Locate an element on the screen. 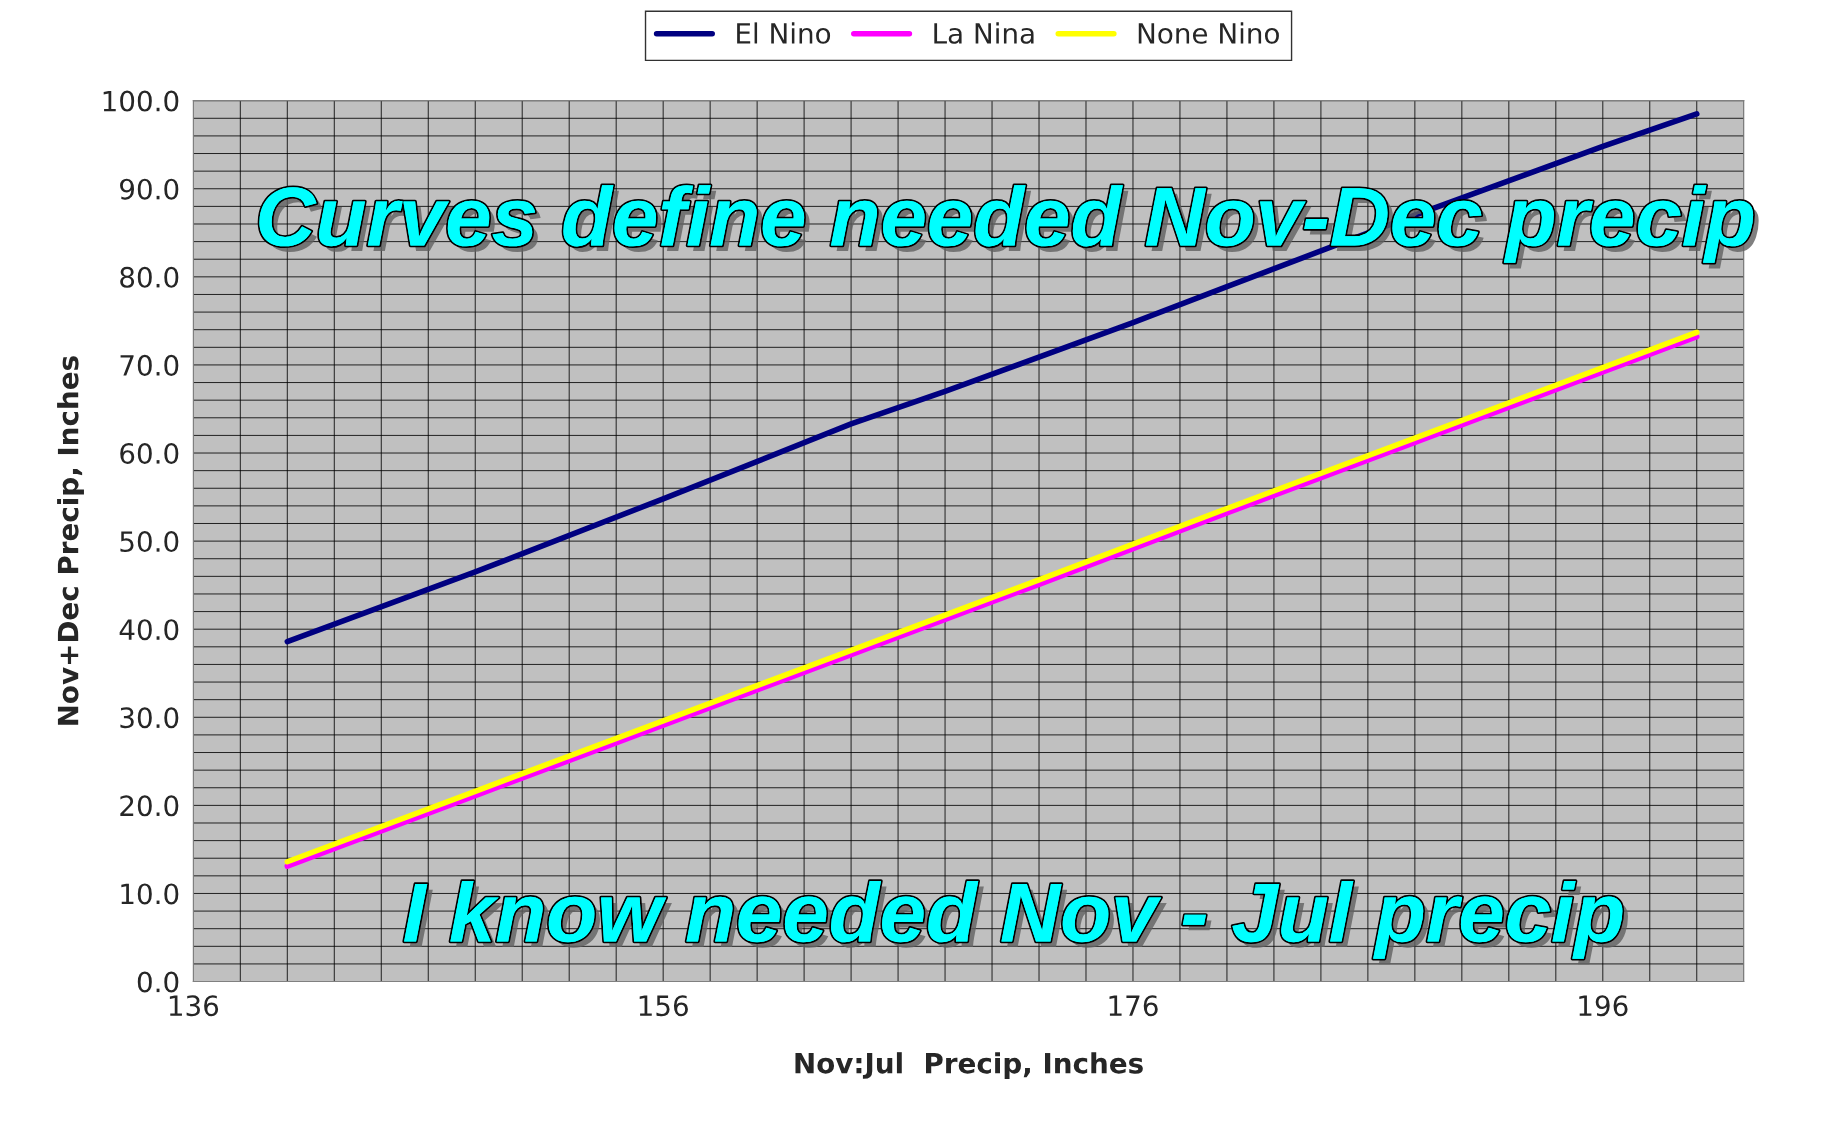  y-tick-label: 30.0 is located at coordinates (149, 718).